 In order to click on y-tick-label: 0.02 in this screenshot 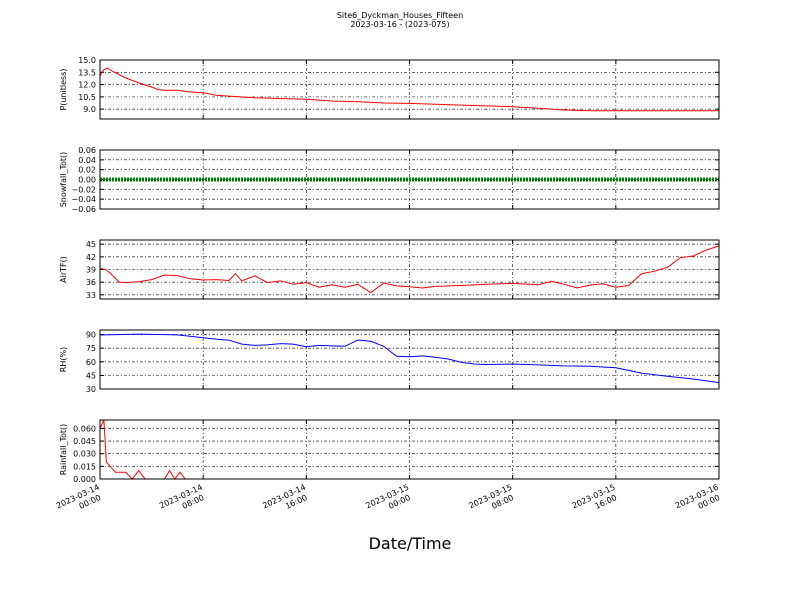, I will do `click(87, 170)`.